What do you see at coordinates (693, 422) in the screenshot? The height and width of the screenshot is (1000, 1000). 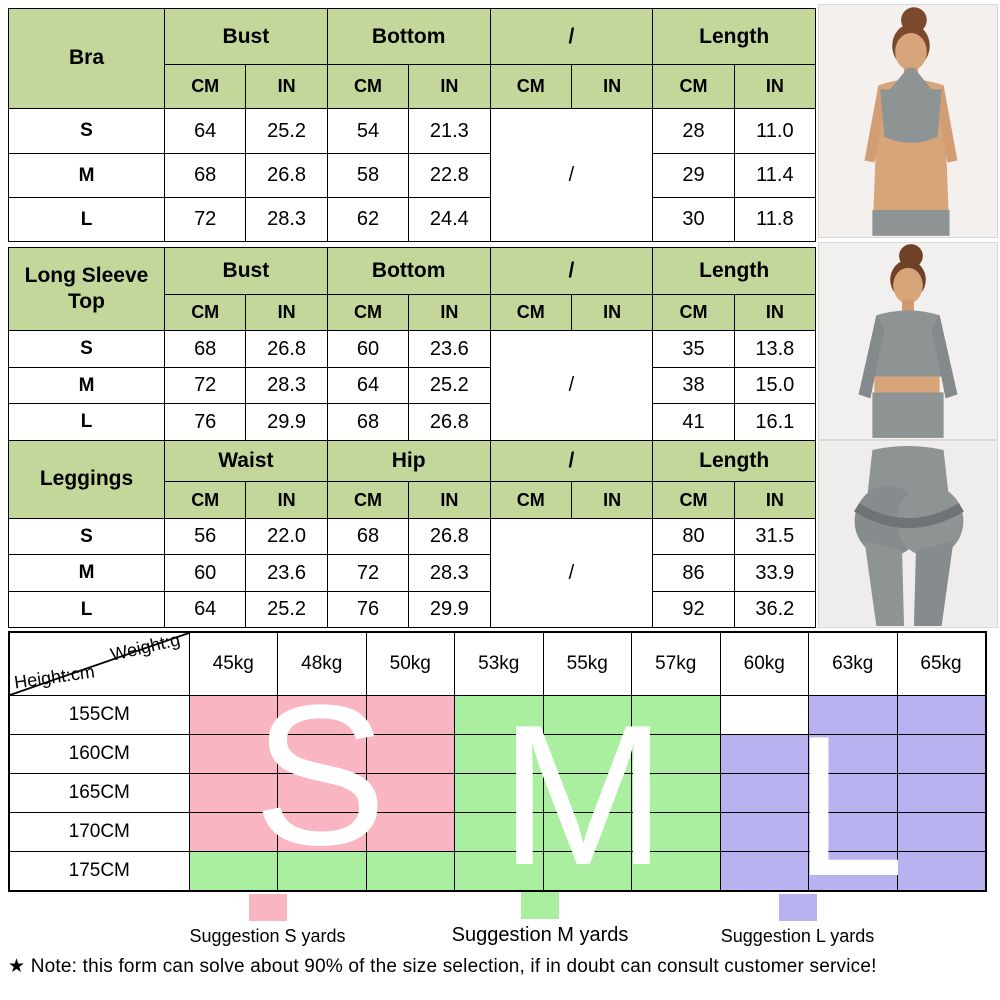 I see `measurement-cell: 41` at bounding box center [693, 422].